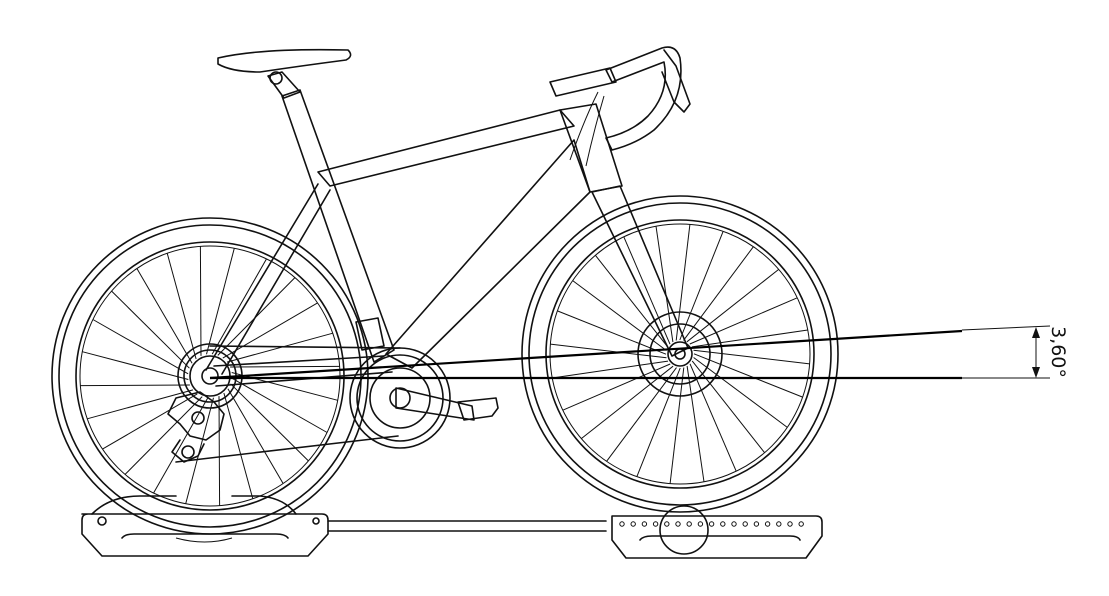 This screenshot has width=1109, height=596. Describe the element at coordinates (205, 535) in the screenshot. I see `rear-roller-housing` at that location.